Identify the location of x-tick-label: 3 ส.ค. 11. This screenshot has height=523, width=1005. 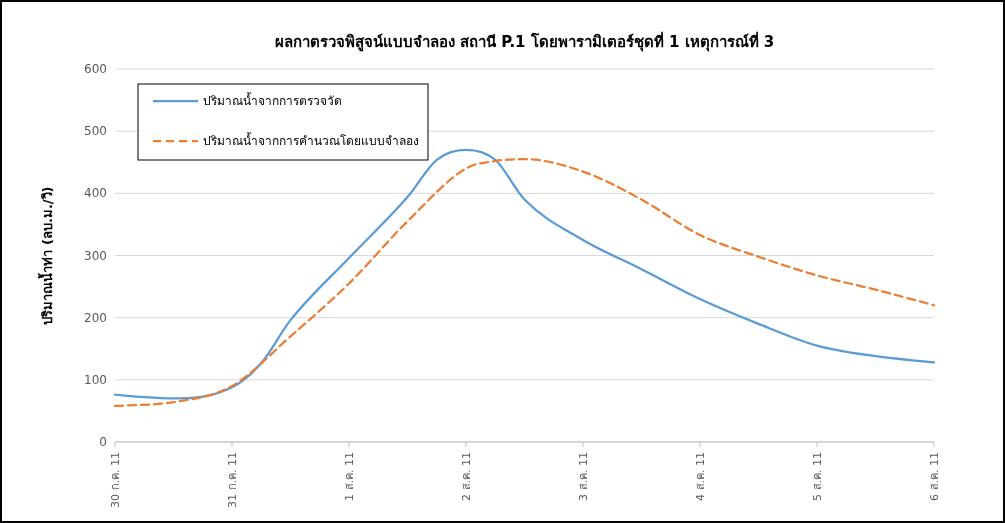
(583, 476).